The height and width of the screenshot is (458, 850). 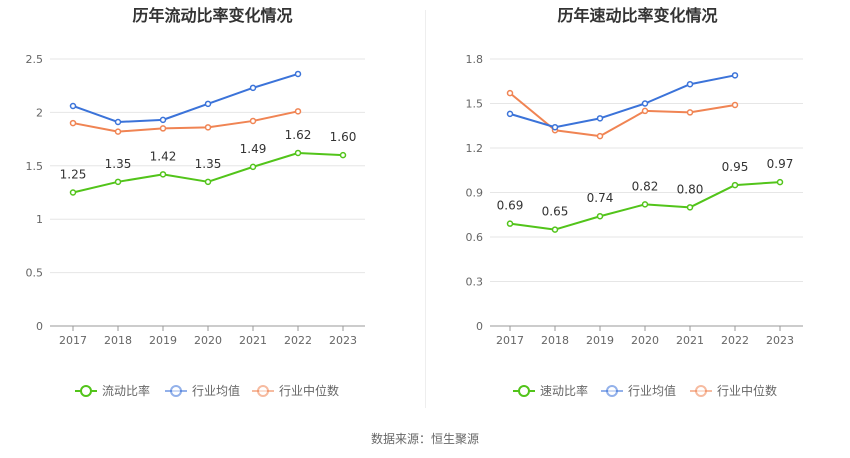 I want to click on legend-item: 行业中位数, so click(x=733, y=390).